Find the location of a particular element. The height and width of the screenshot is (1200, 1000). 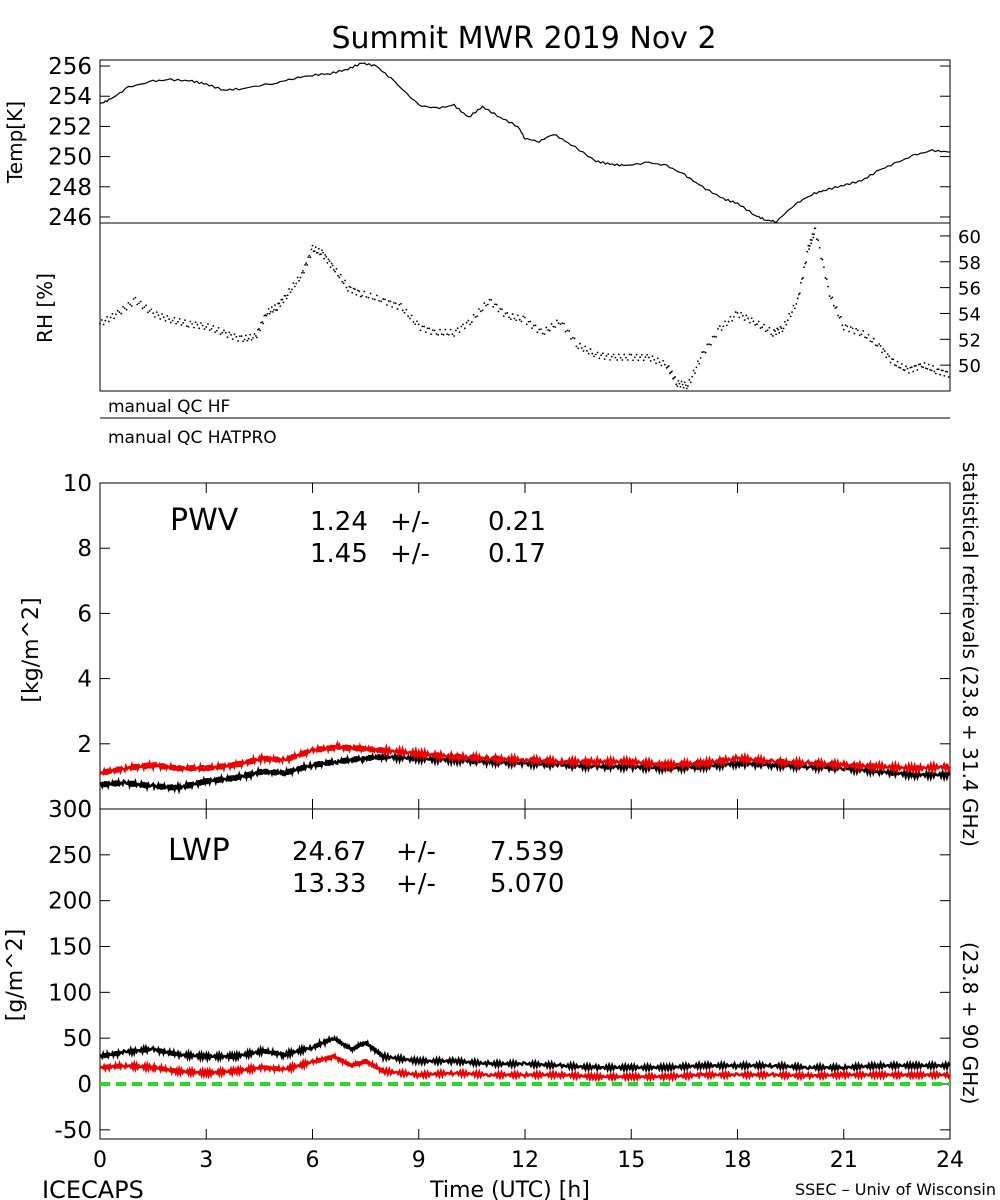

lwp-y-tick-label: 200 is located at coordinates (70, 902).